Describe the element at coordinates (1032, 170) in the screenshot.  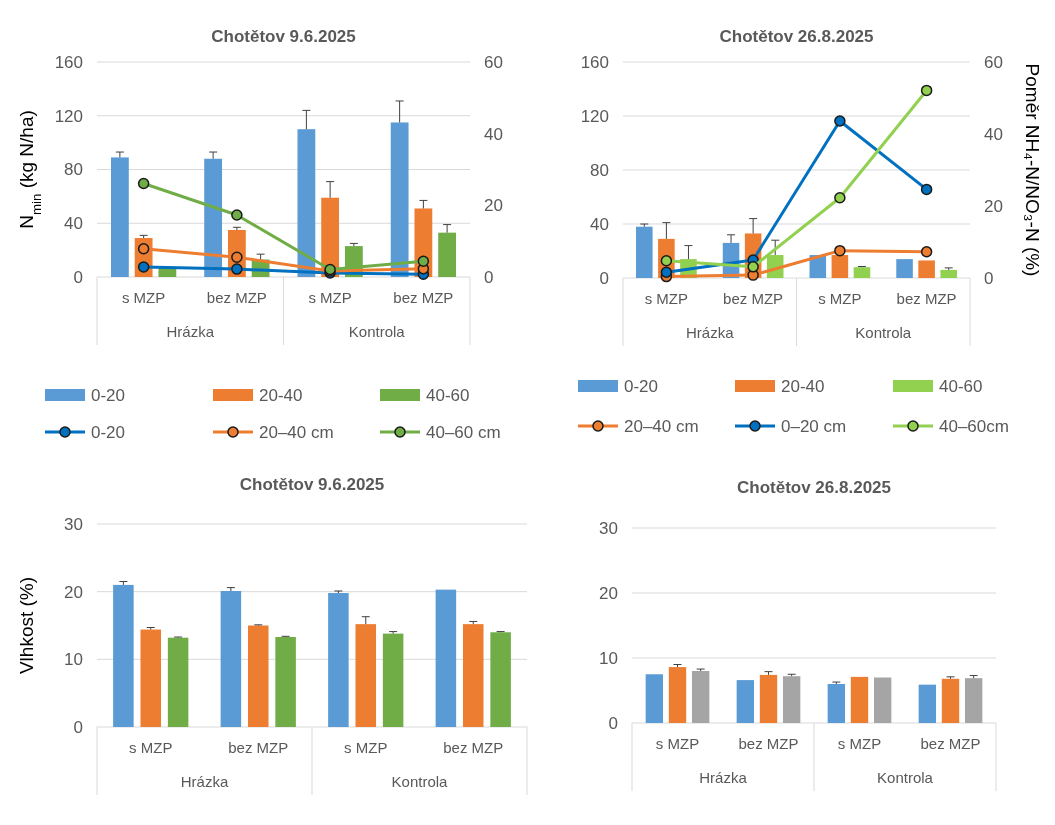
I see `y2-axis-title: Poměr NH₄-N/NO₃-N (%)` at that location.